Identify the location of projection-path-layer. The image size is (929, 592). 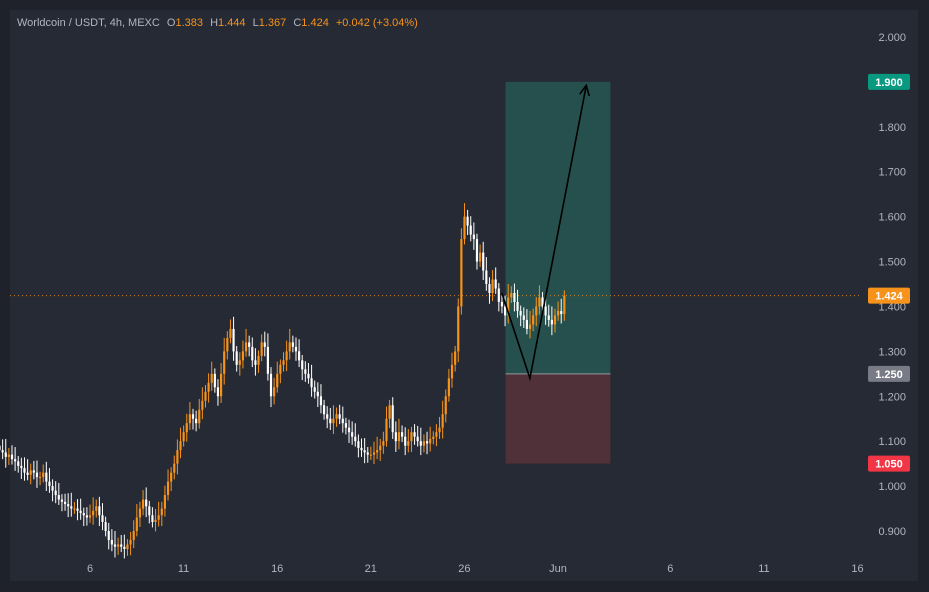
(543, 234).